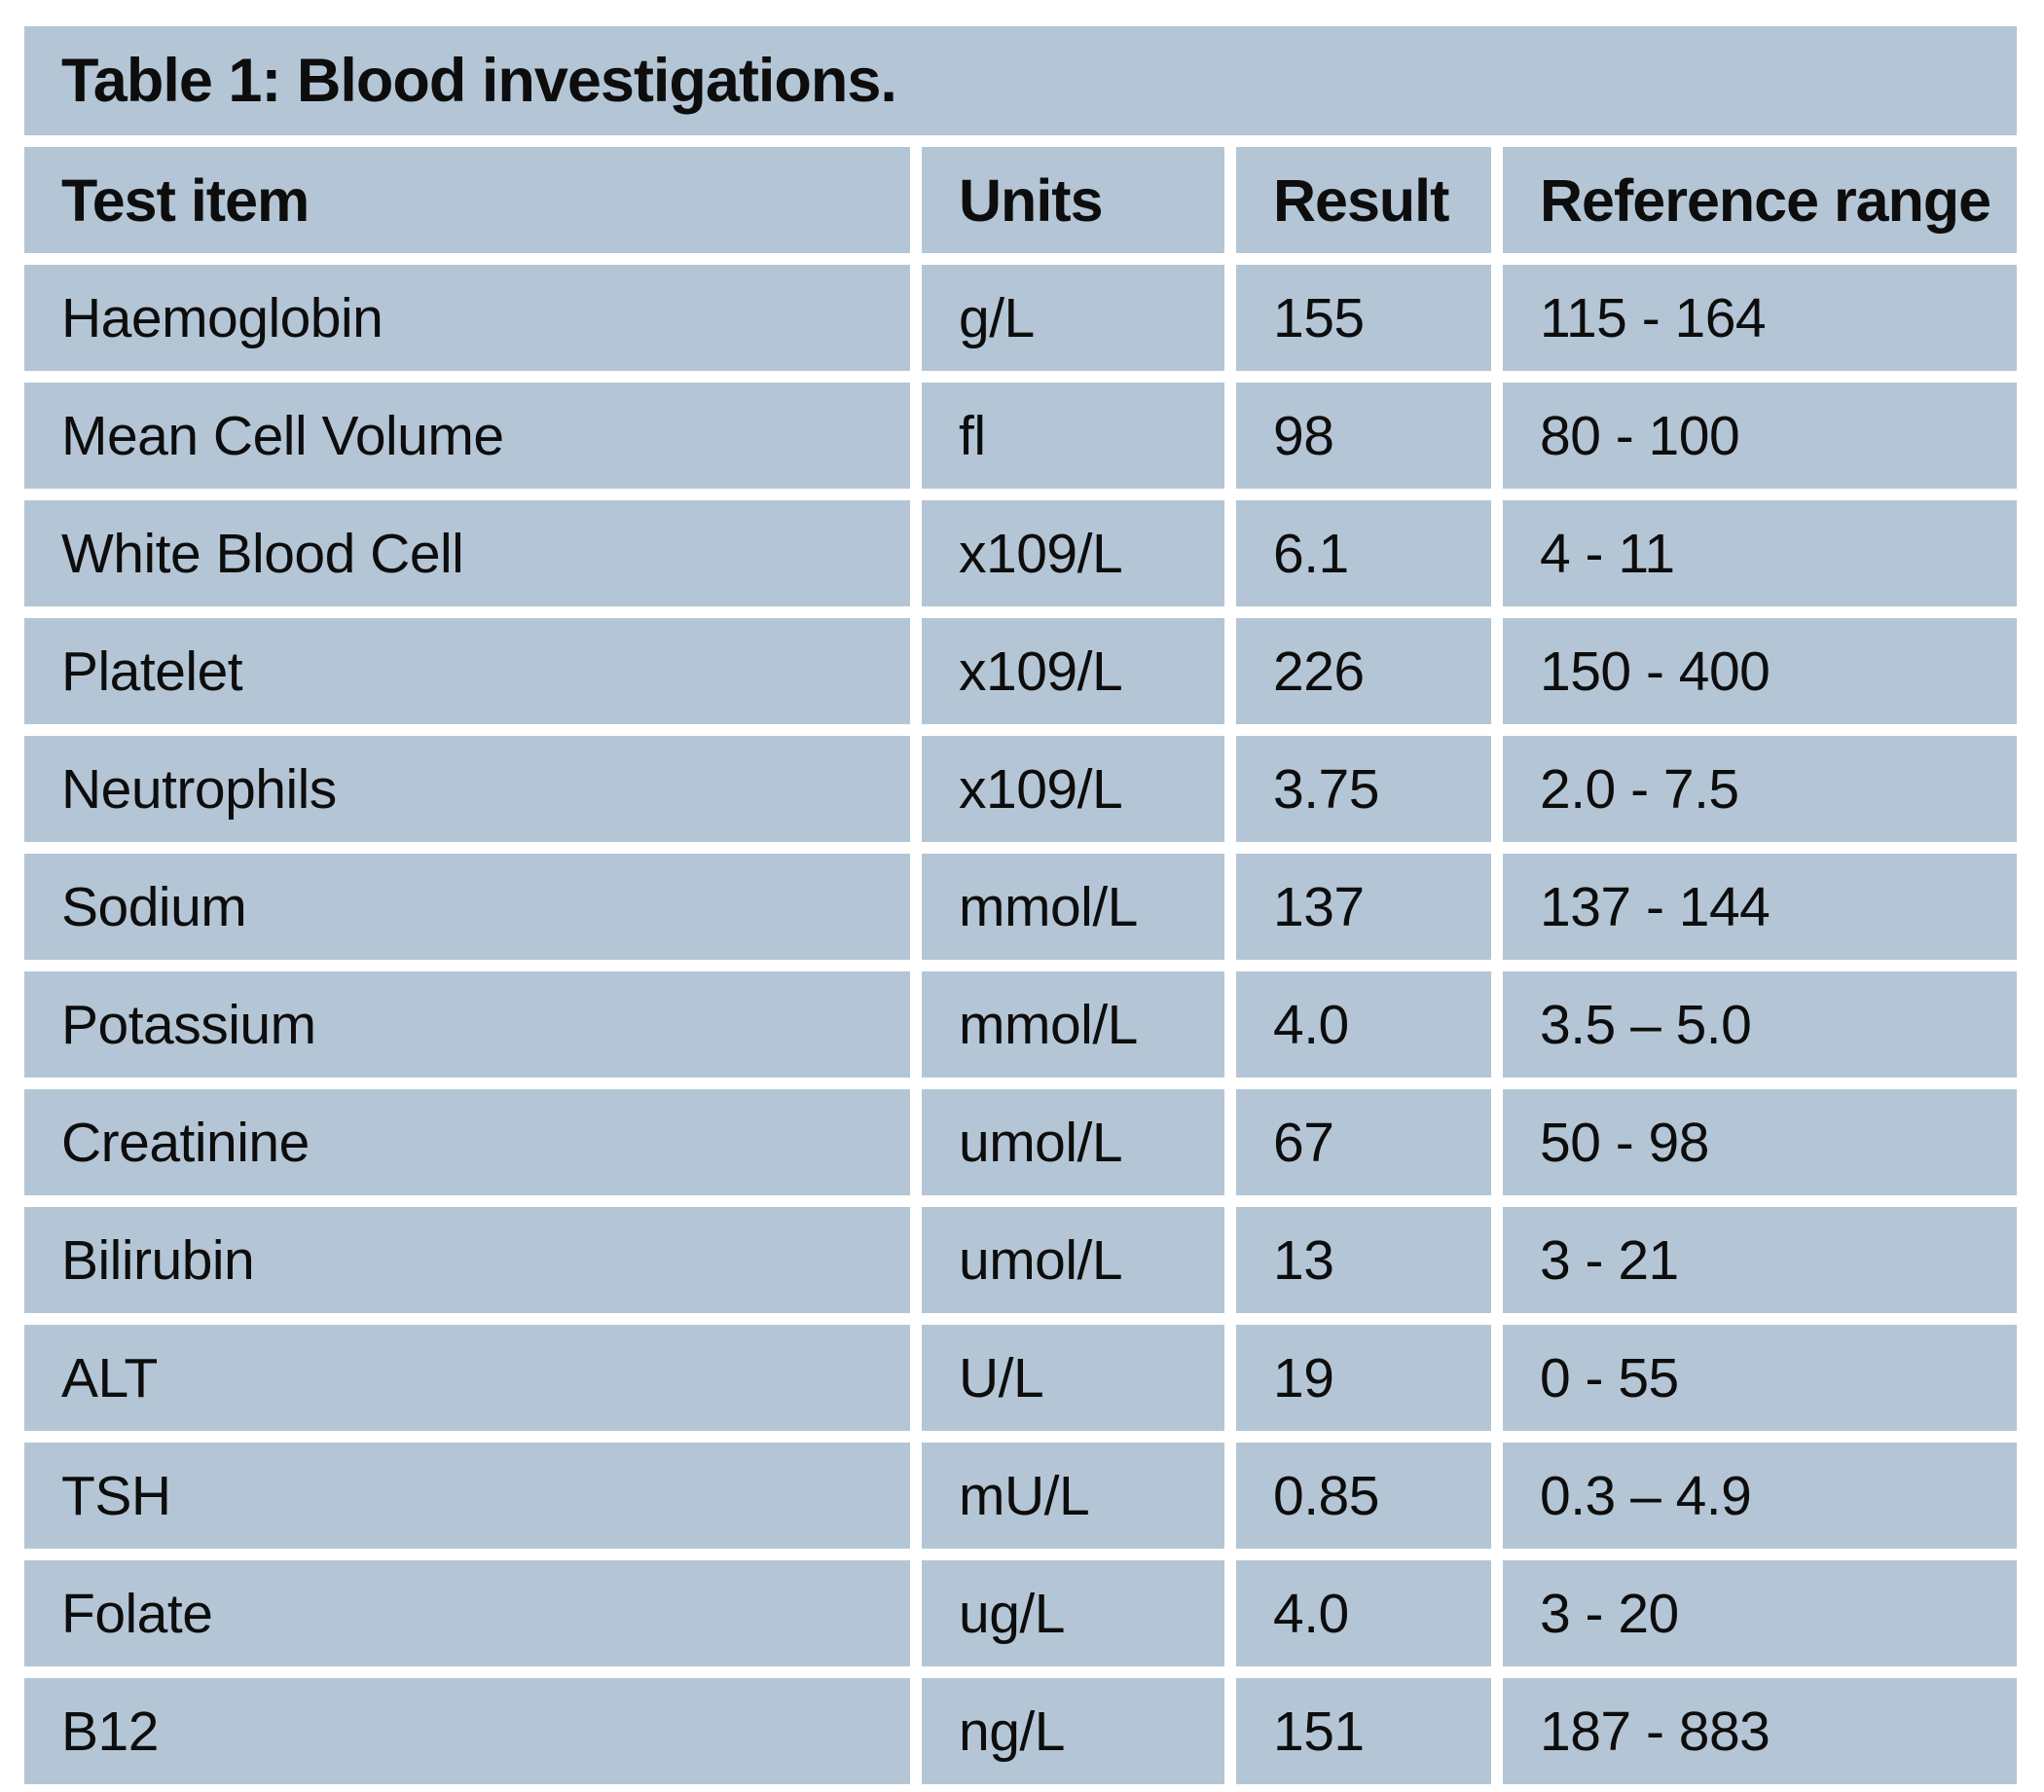  Describe the element at coordinates (1760, 907) in the screenshot. I see `cell-reference-range: 137 - 144` at that location.